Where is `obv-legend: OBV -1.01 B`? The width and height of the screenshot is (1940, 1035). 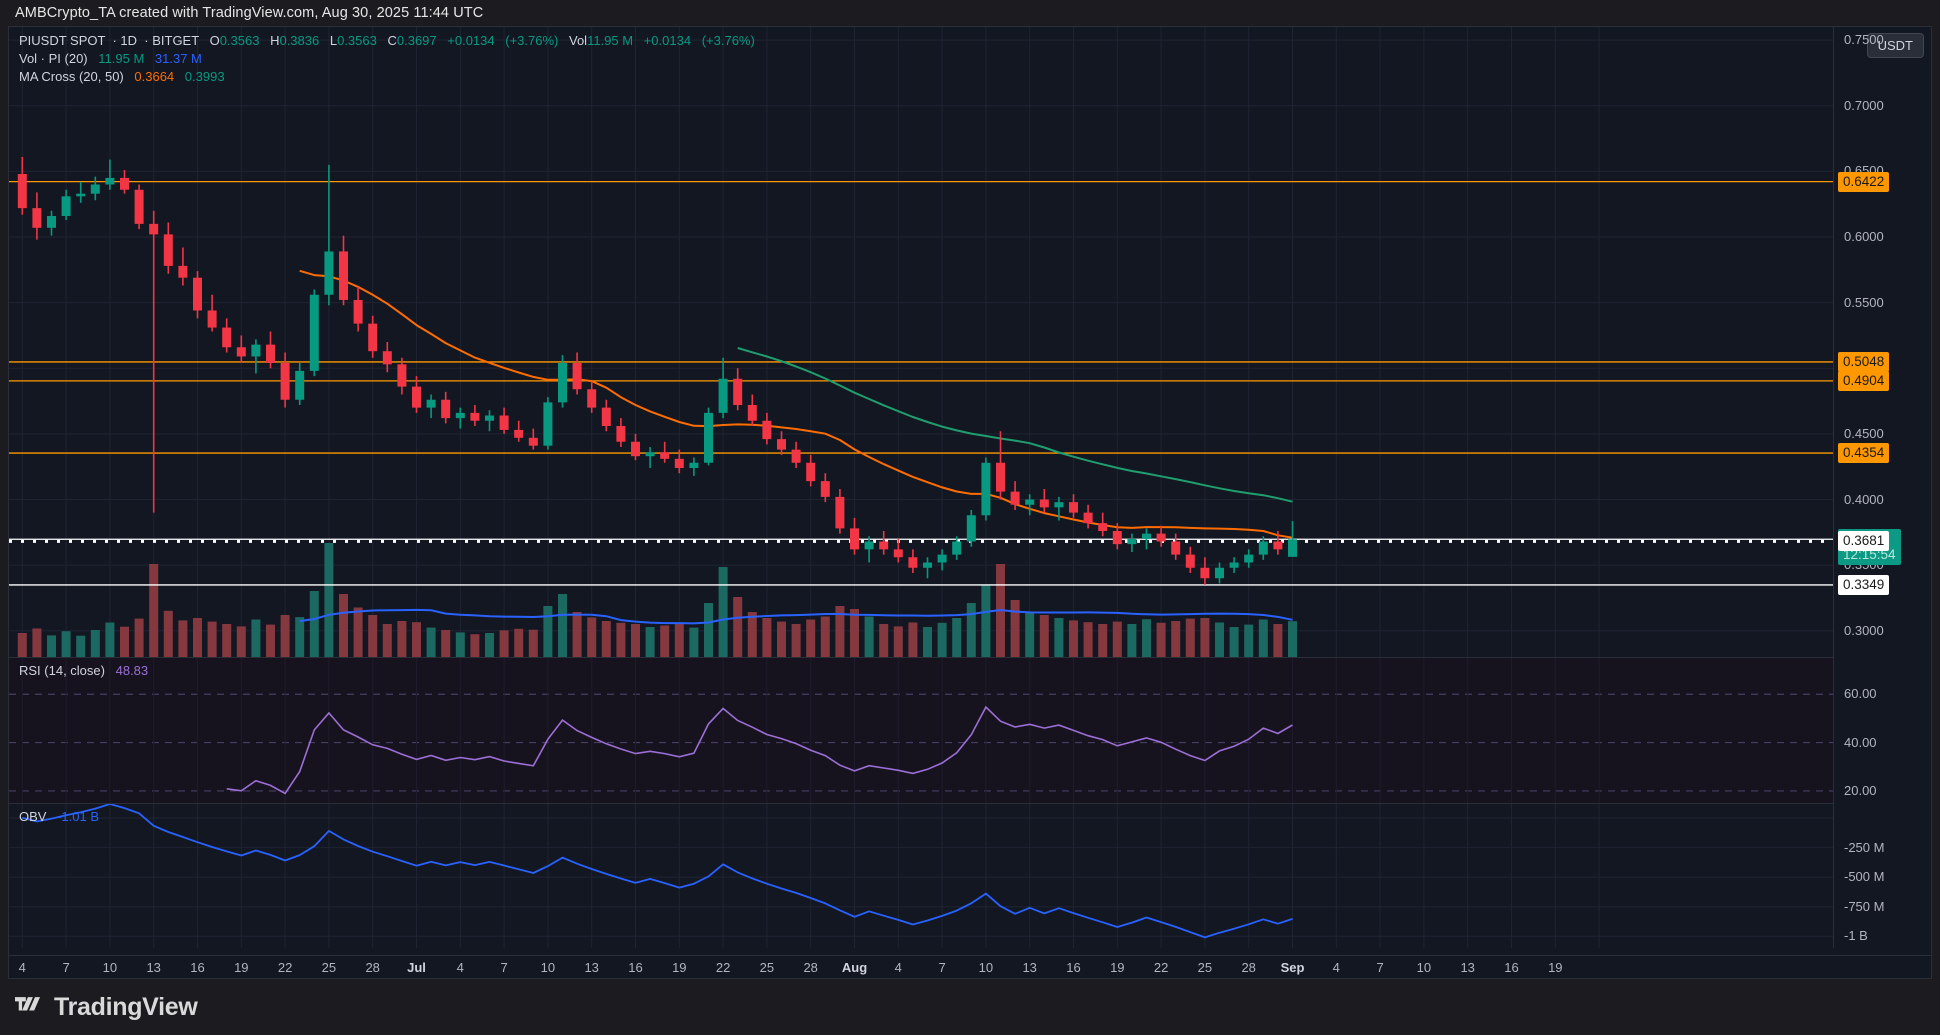
obv-legend: OBV -1.01 B is located at coordinates (59, 816).